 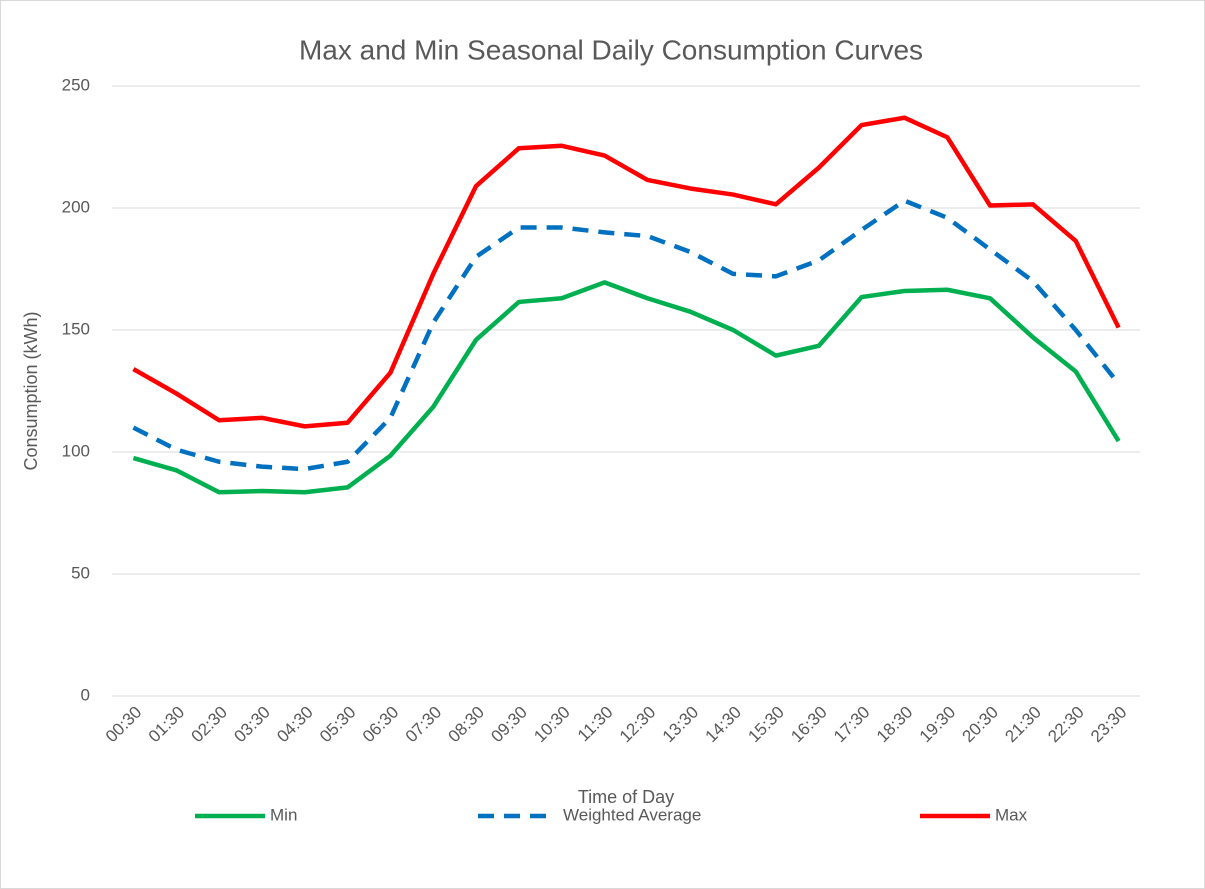 What do you see at coordinates (31, 390) in the screenshot?
I see `y-axis-title: Consumption (kWh)` at bounding box center [31, 390].